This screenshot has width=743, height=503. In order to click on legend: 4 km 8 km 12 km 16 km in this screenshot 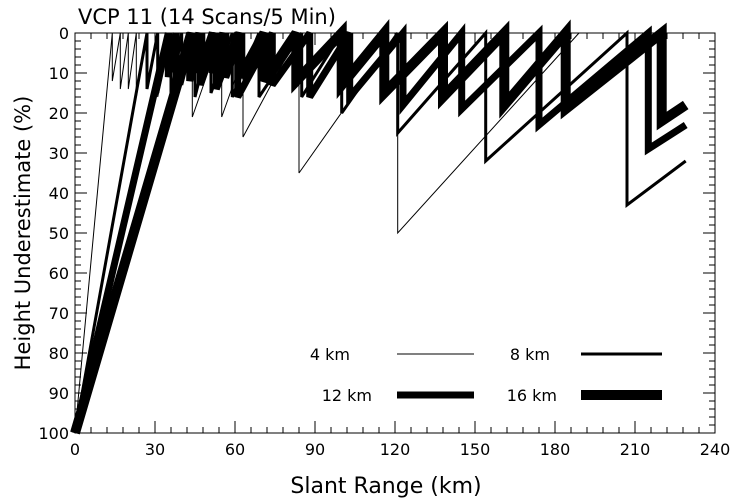, I will do `click(486, 375)`.